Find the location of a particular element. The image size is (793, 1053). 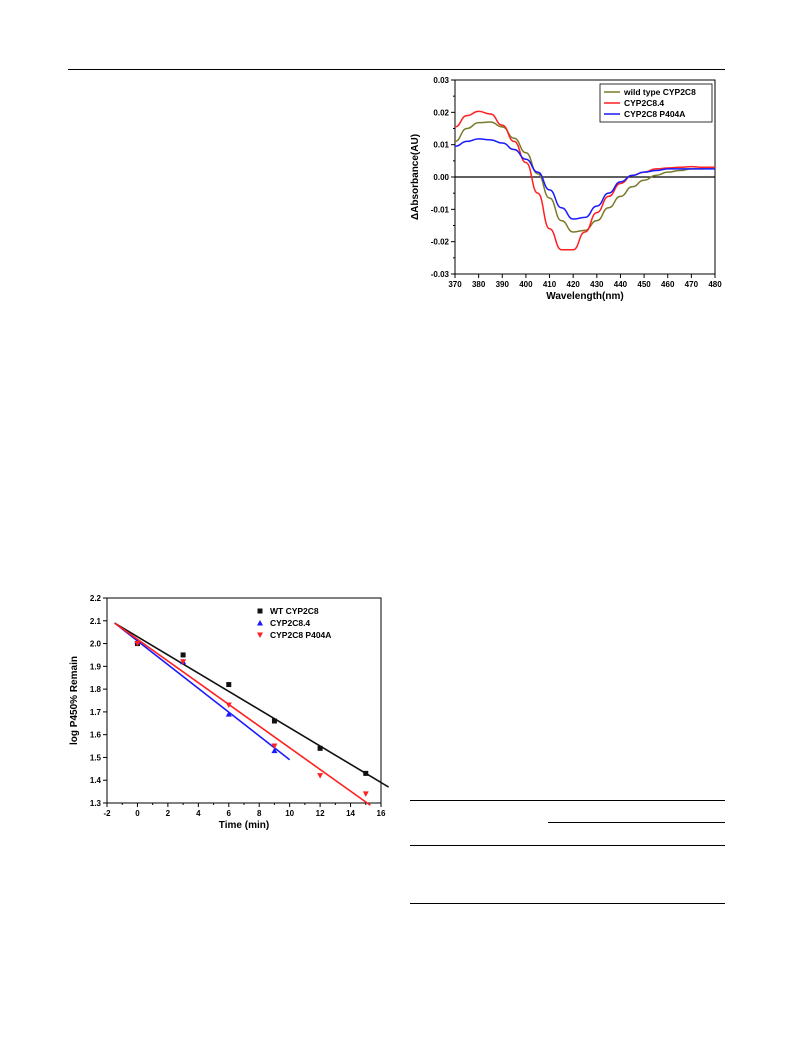

x-tick-label: 410 is located at coordinates (550, 284).